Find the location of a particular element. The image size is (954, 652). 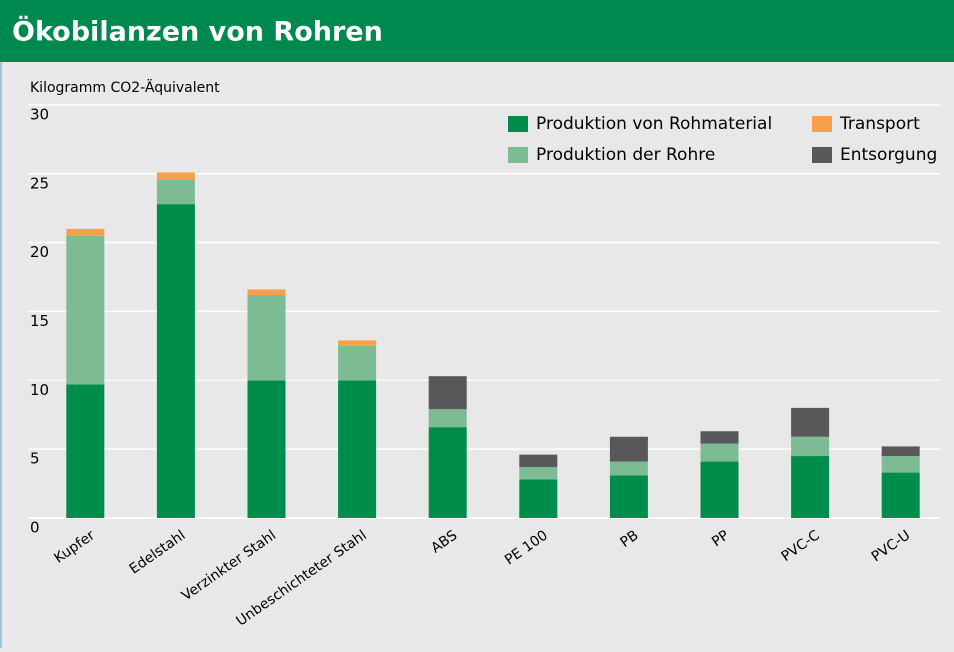

x-tick-label: PVC-C is located at coordinates (801, 546).